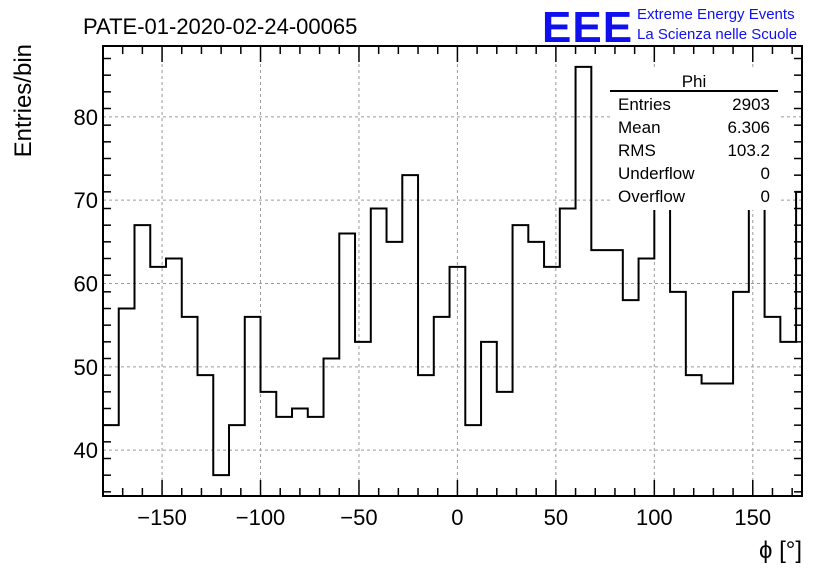 The height and width of the screenshot is (572, 836). What do you see at coordinates (654, 517) in the screenshot?
I see `x-tick-label: 100` at bounding box center [654, 517].